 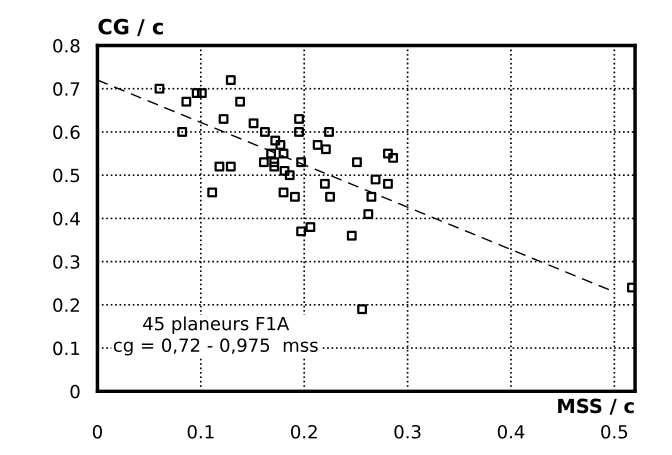 I want to click on y-tick-label: 0, so click(x=75, y=391).